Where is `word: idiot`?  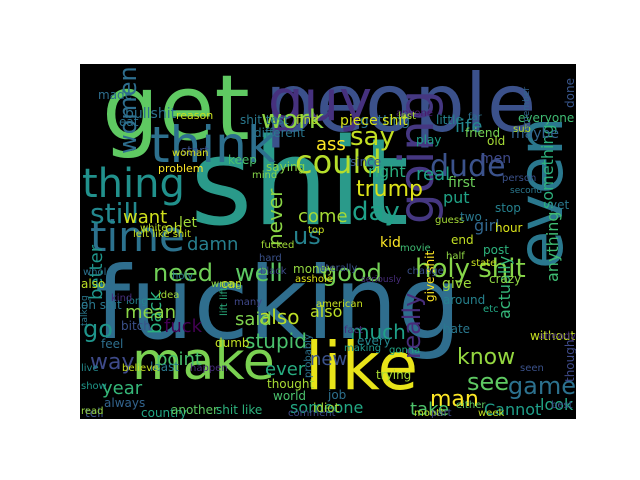
word: idiot is located at coordinates (326, 408).